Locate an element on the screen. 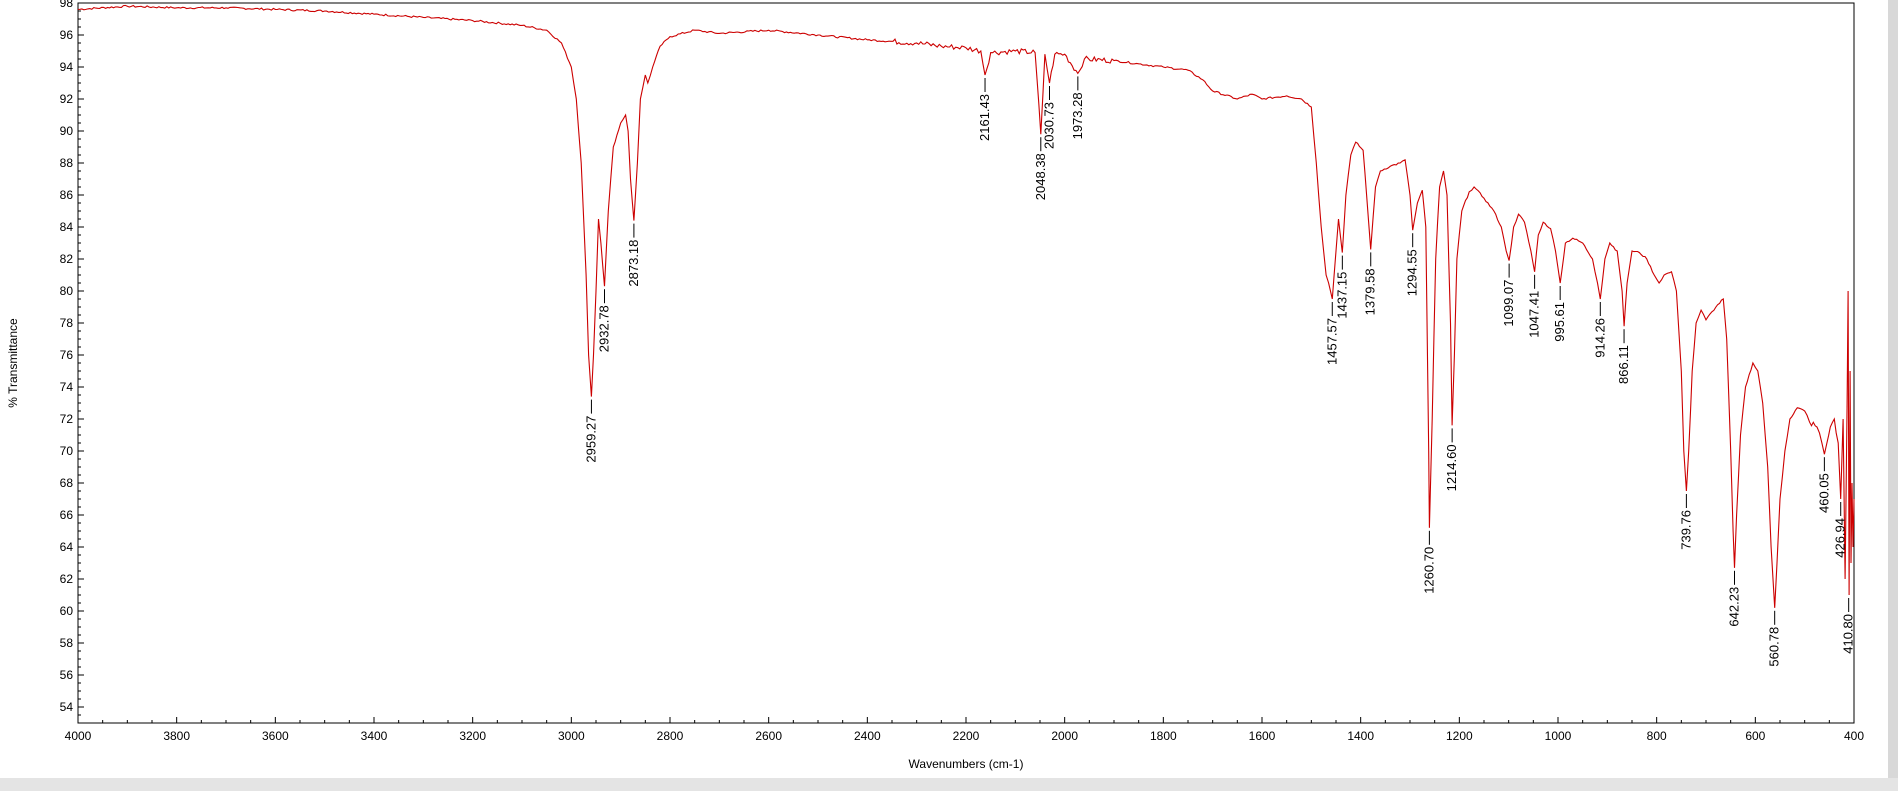 The height and width of the screenshot is (796, 1898). peak-label: 2959.27 is located at coordinates (590, 439).